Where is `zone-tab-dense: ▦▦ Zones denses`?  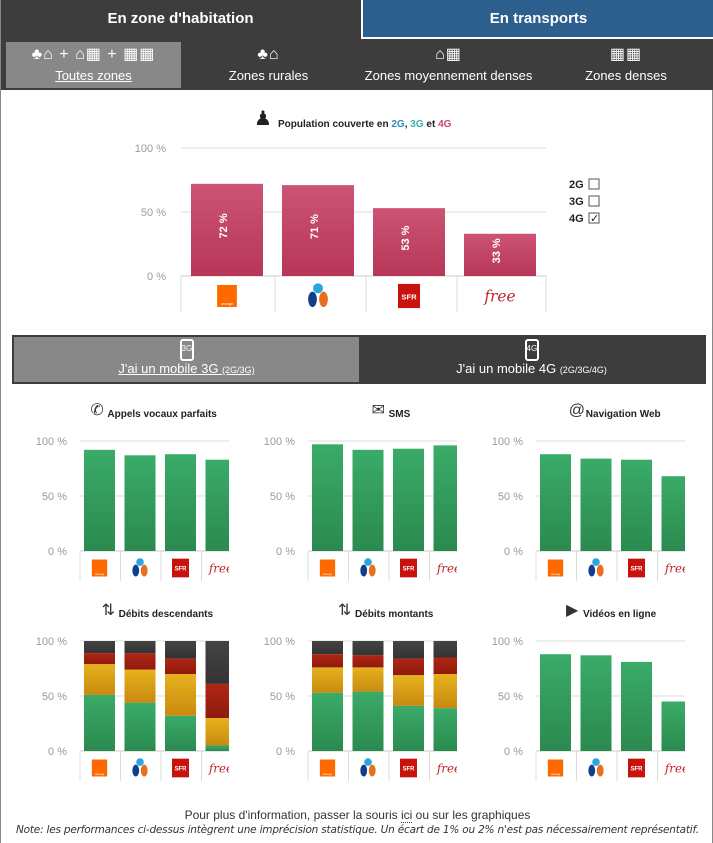 zone-tab-dense: ▦▦ Zones denses is located at coordinates (626, 65).